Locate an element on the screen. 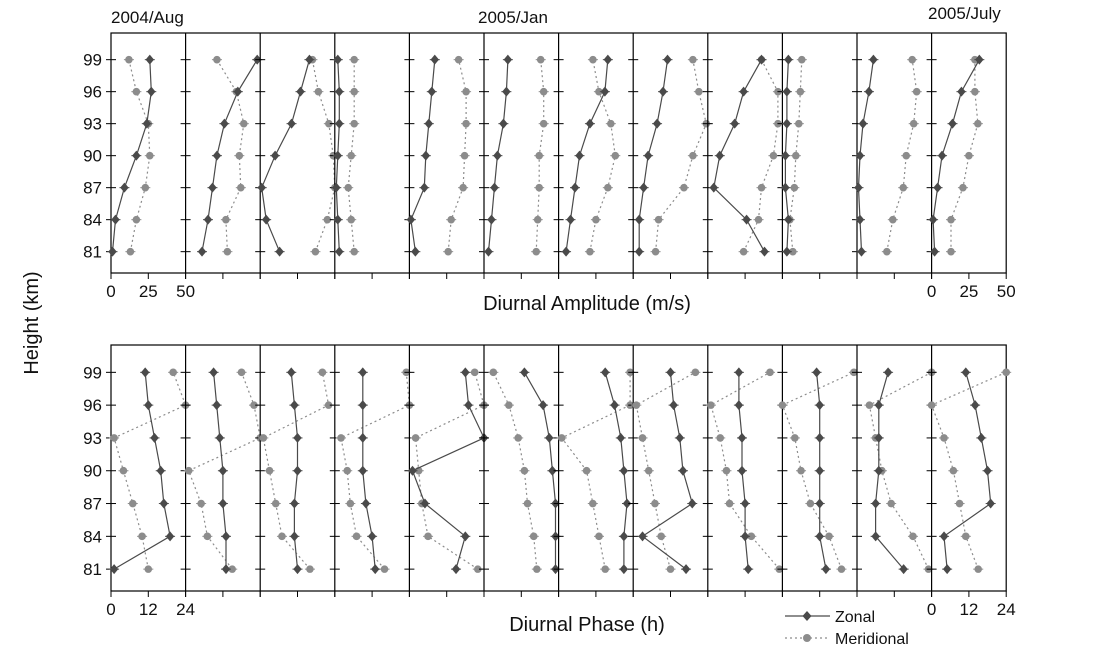  amp-y-tick-label: 99 is located at coordinates (92, 60).